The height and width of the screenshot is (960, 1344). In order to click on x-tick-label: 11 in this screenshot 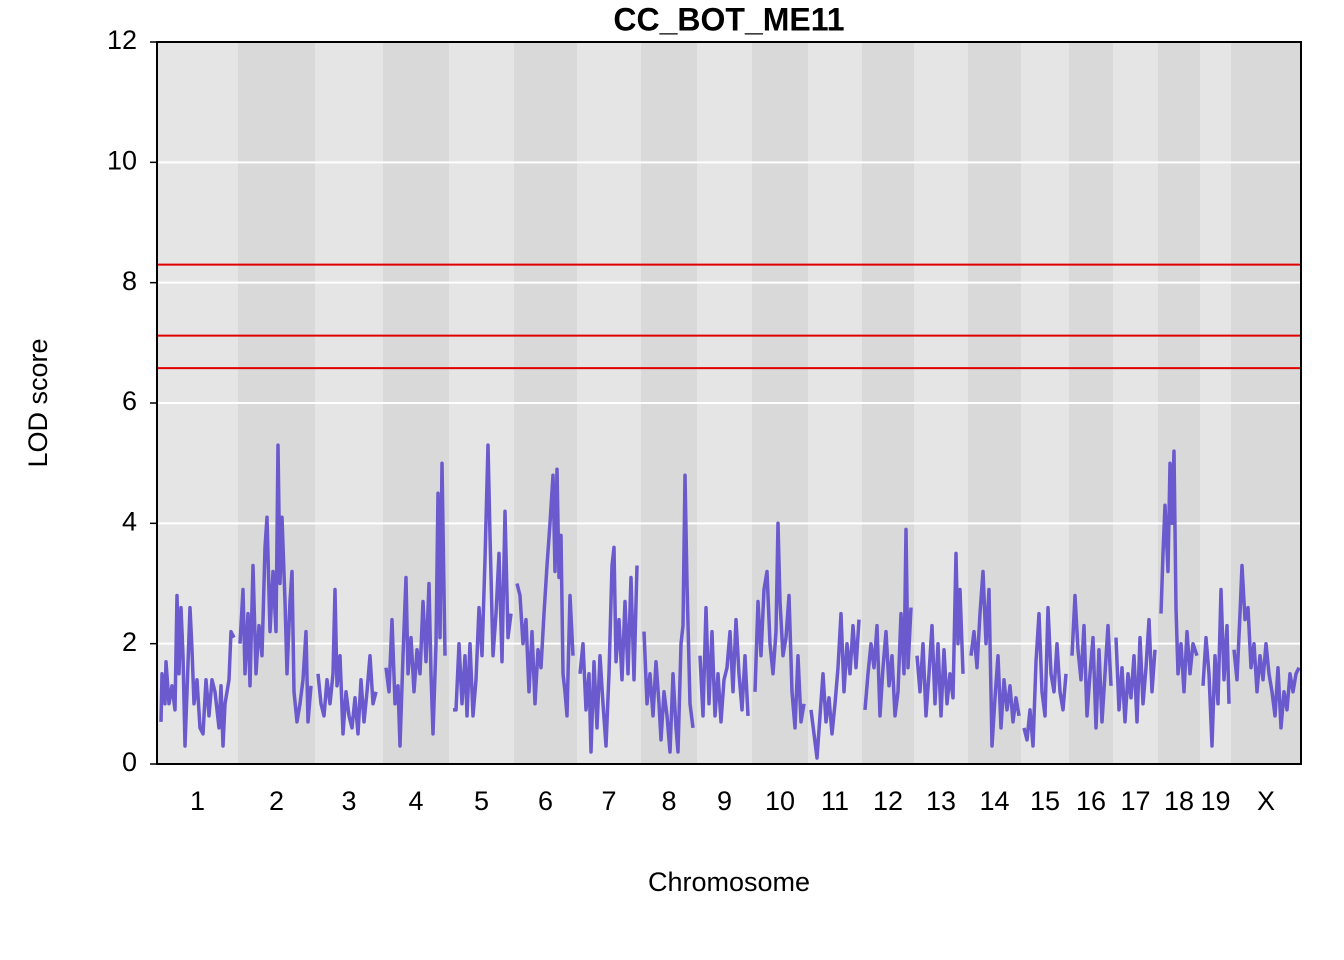, I will do `click(835, 801)`.